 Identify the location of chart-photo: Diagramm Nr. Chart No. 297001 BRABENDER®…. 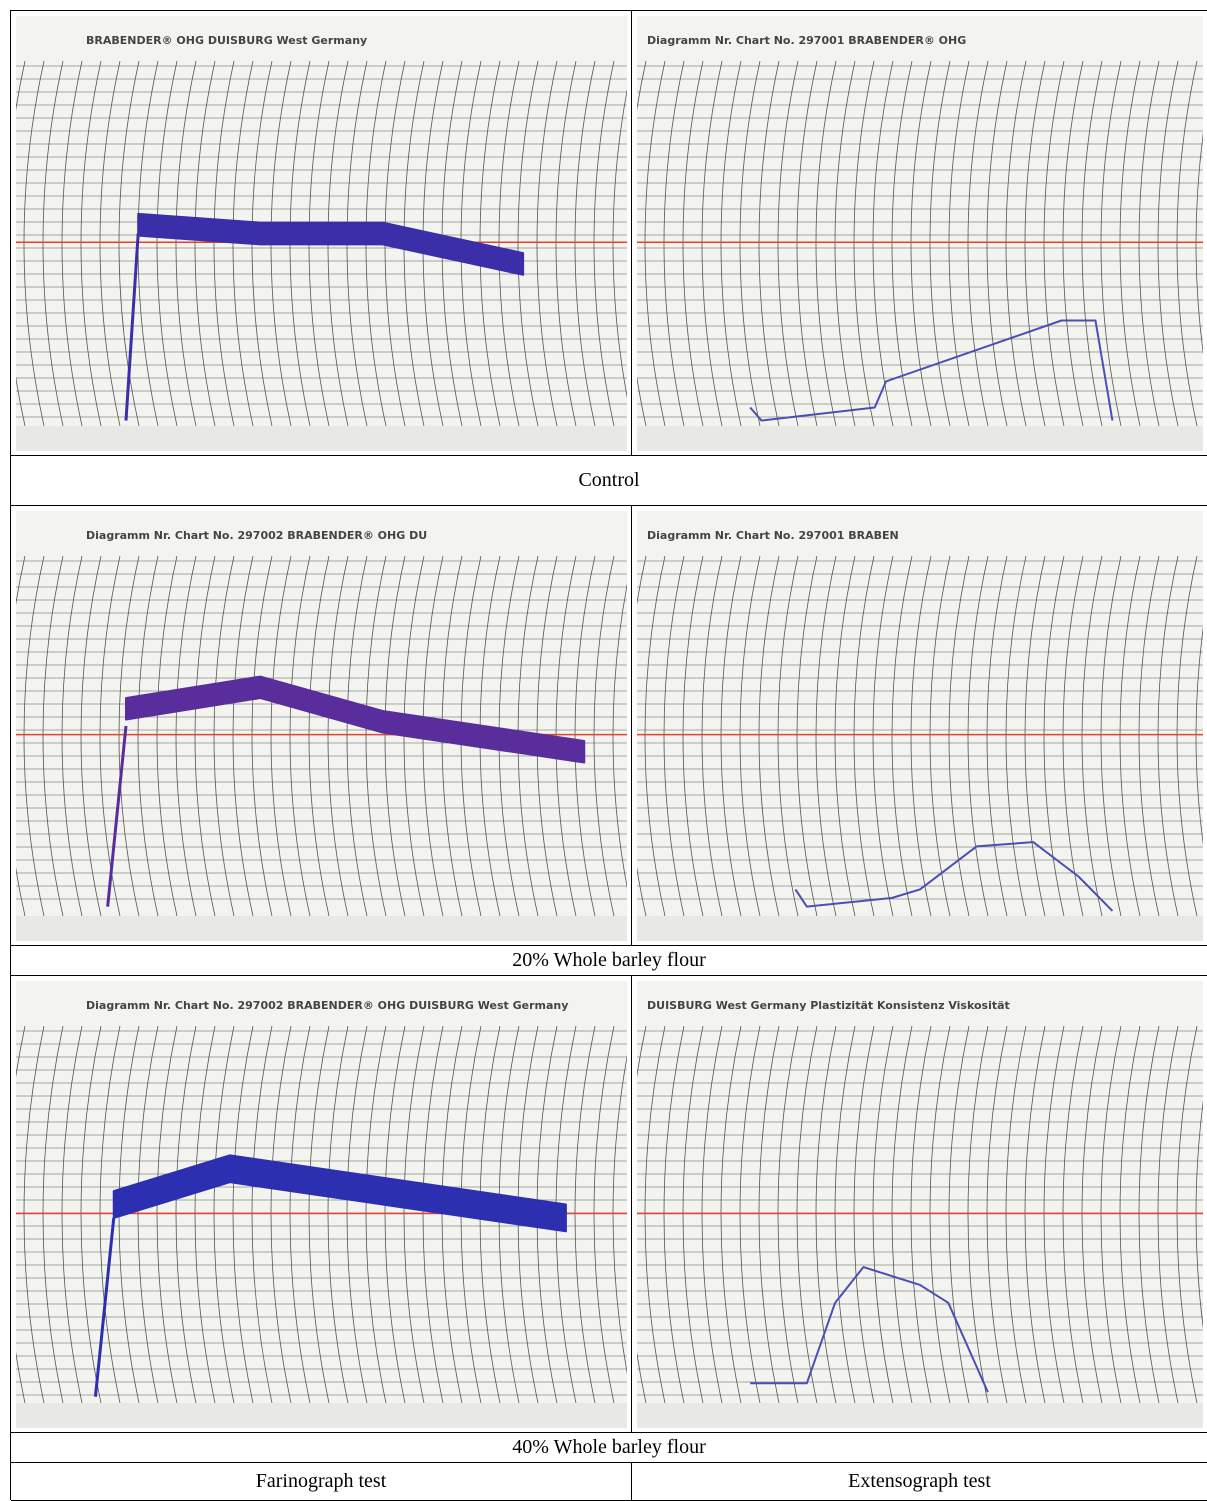
(919, 233).